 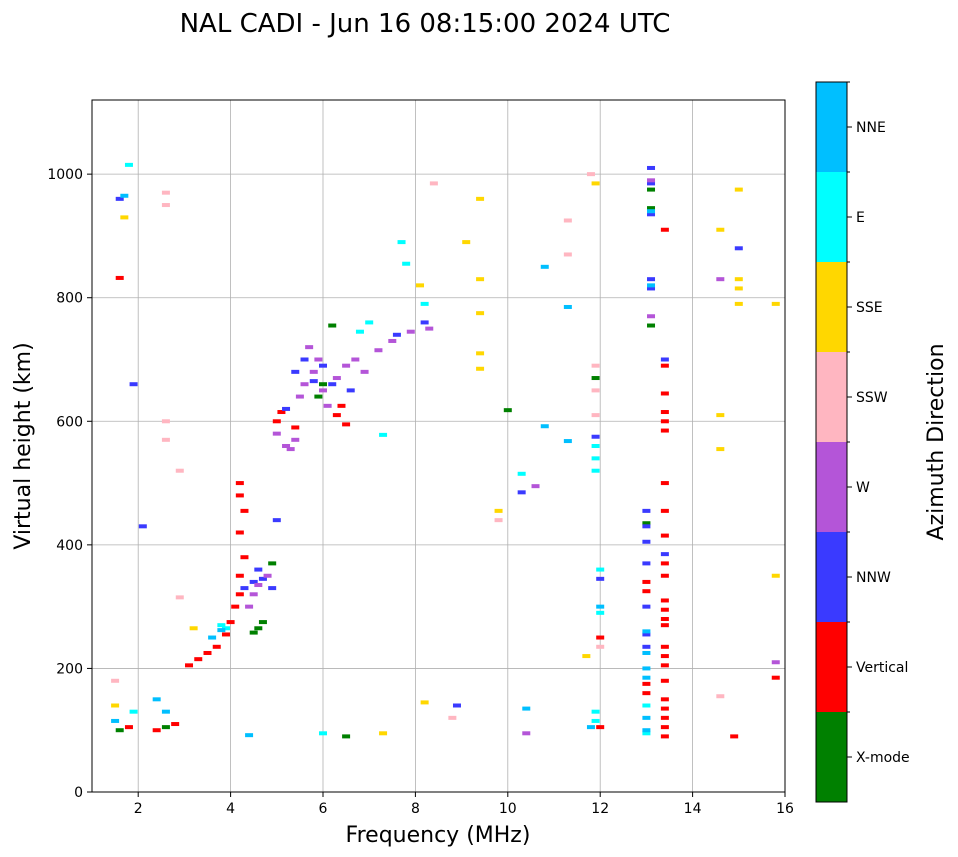 I want to click on colorbar-label-vertical: Vertical, so click(x=882, y=668).